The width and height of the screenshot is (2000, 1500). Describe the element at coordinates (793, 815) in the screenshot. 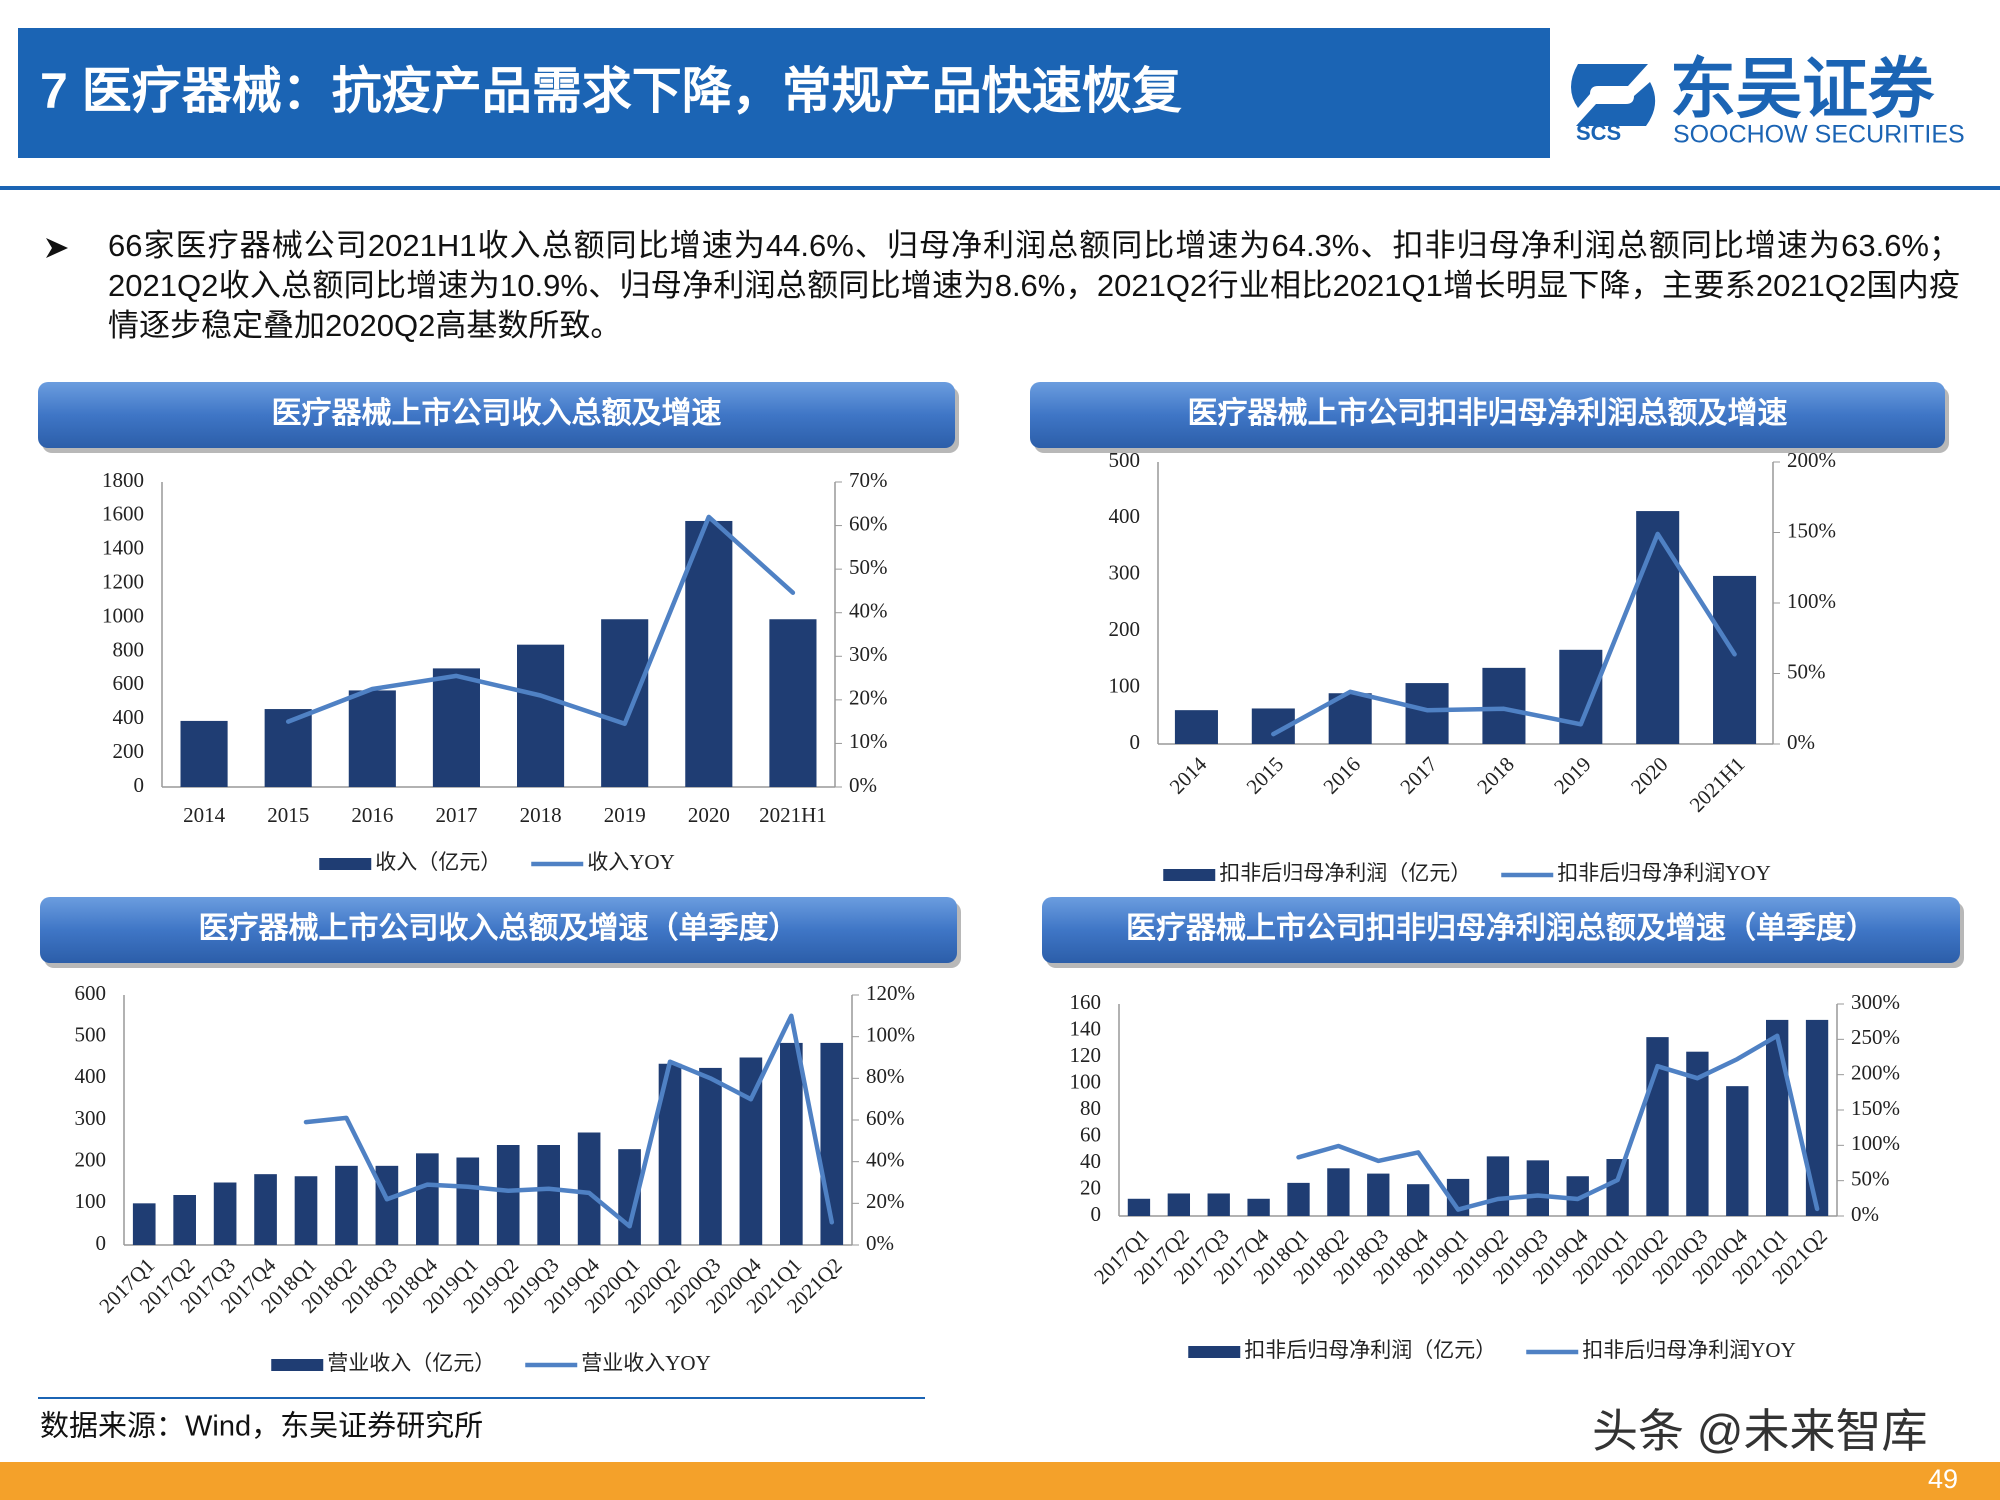

I see `x-tick-label: 2021H1` at that location.